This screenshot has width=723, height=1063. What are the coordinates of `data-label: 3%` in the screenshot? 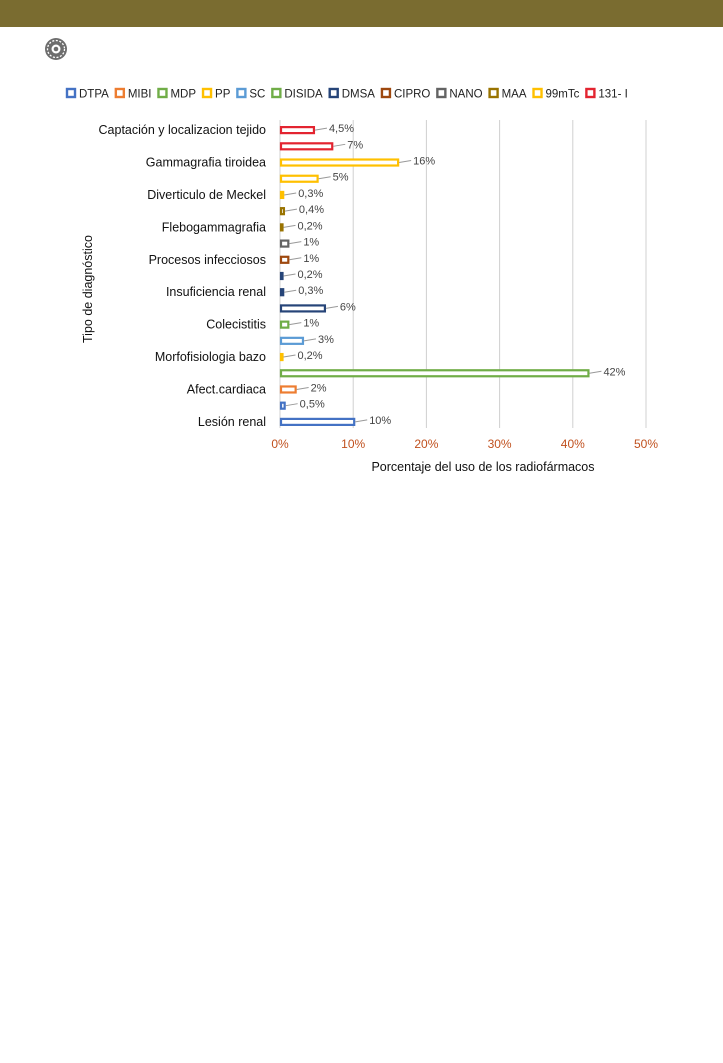 It's located at (326, 340).